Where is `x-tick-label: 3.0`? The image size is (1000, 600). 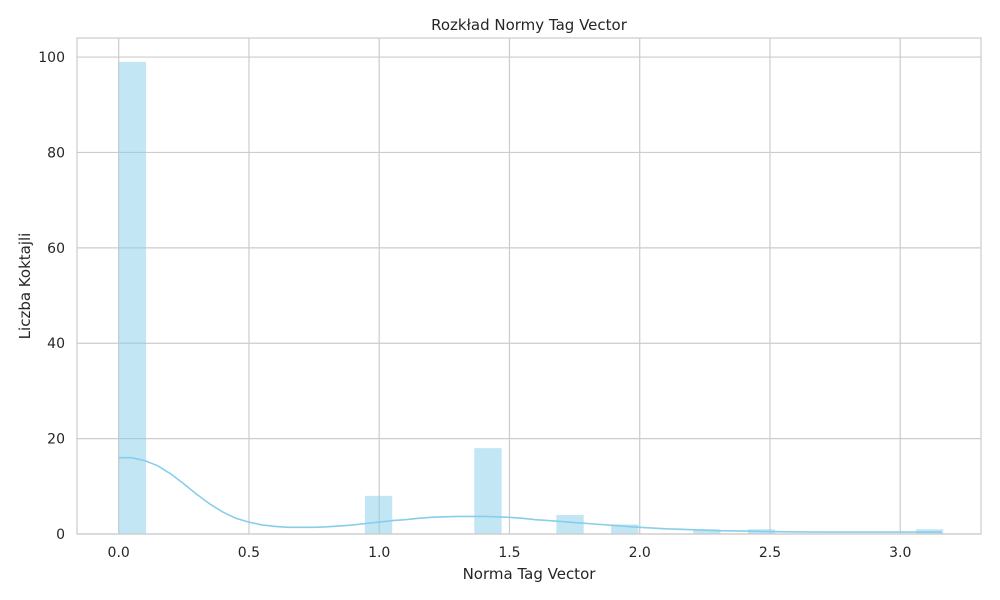
x-tick-label: 3.0 is located at coordinates (900, 553).